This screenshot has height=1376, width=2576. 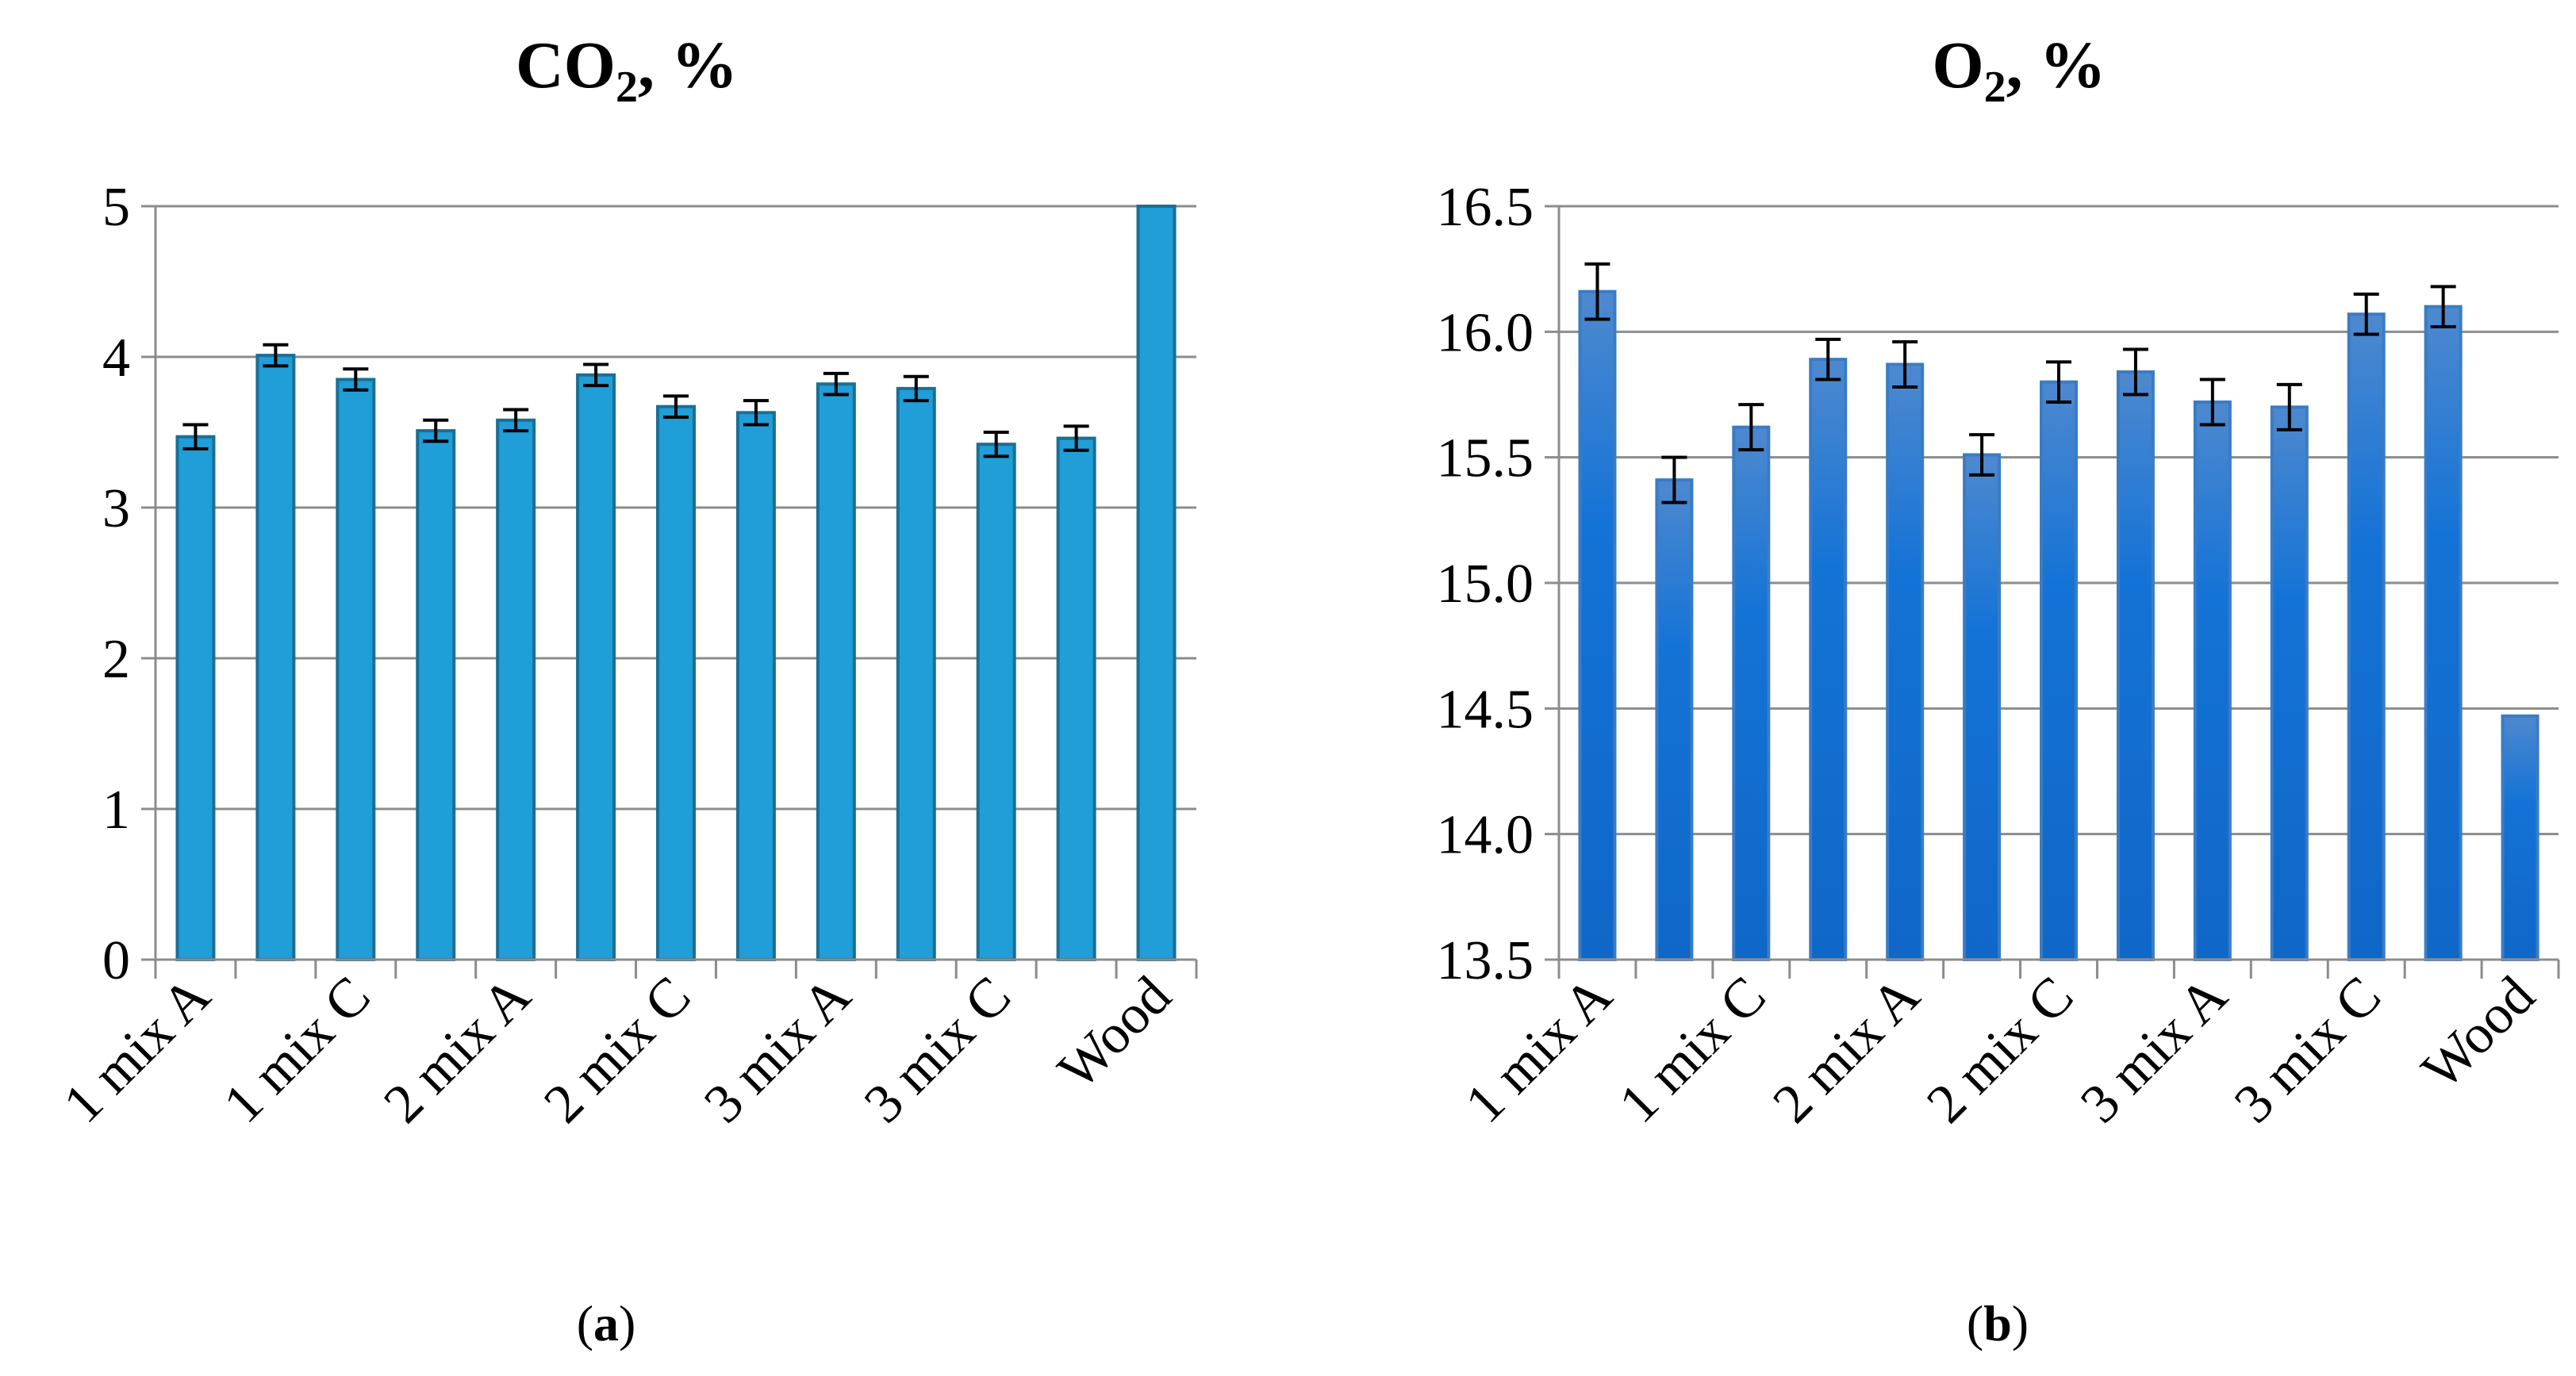 What do you see at coordinates (1485, 458) in the screenshot?
I see `o2-y-tick-label: 15.5` at bounding box center [1485, 458].